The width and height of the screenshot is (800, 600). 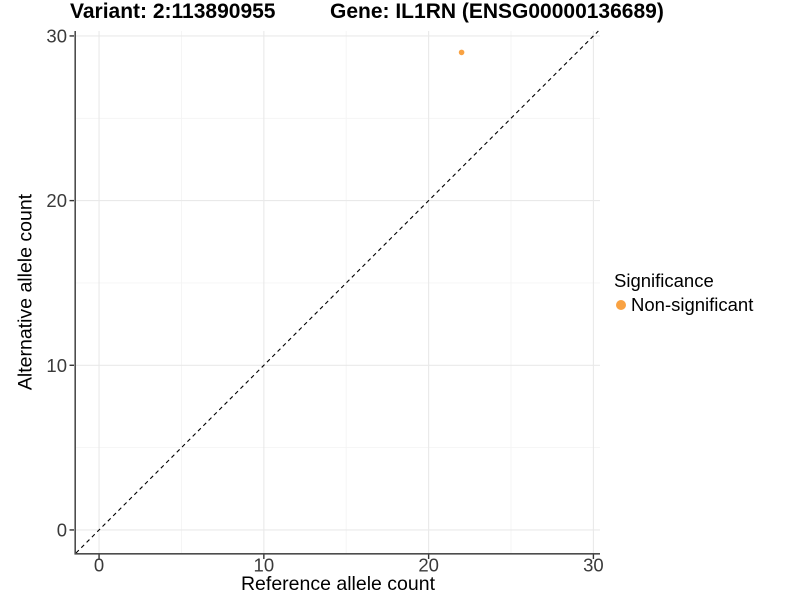 What do you see at coordinates (56, 200) in the screenshot?
I see `y-tick-label: 20` at bounding box center [56, 200].